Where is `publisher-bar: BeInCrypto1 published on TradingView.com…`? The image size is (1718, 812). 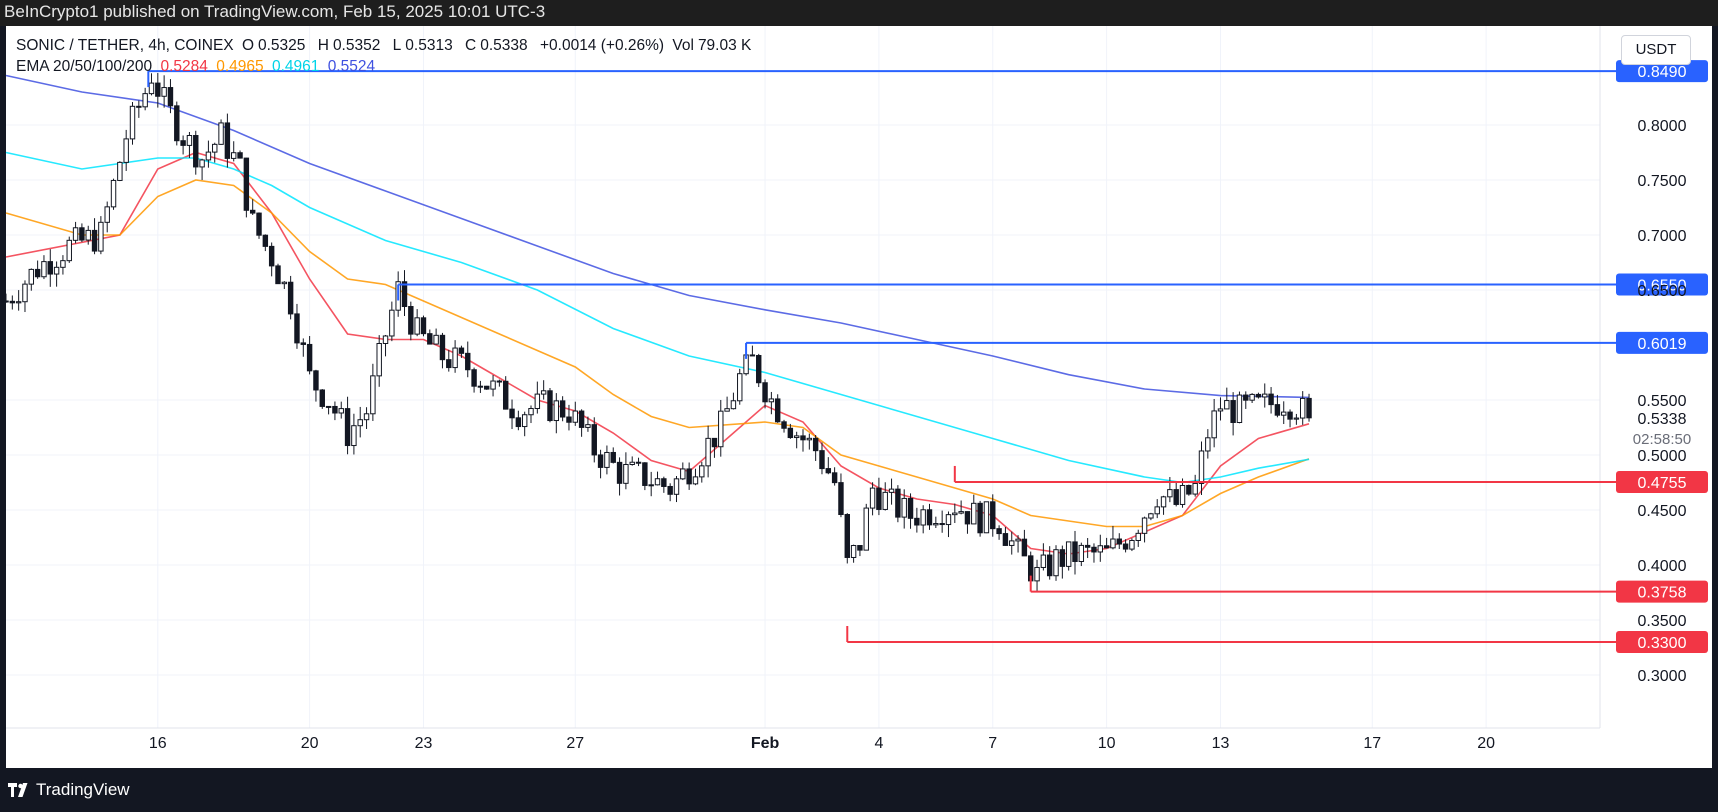
publisher-bar: BeInCrypto1 published on TradingView.com… is located at coordinates (859, 13).